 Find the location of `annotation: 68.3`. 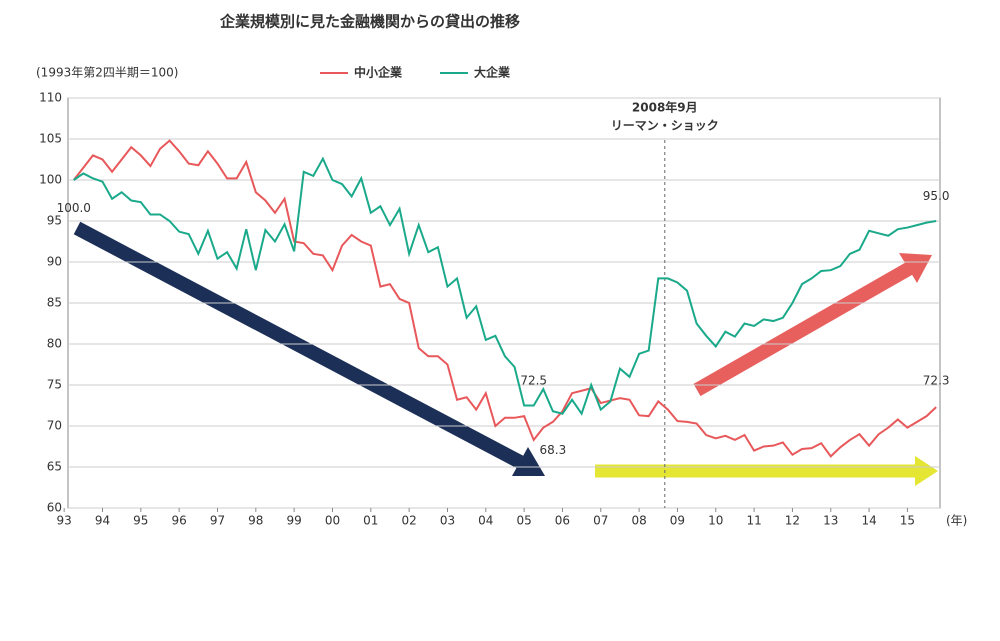

annotation: 68.3 is located at coordinates (553, 450).